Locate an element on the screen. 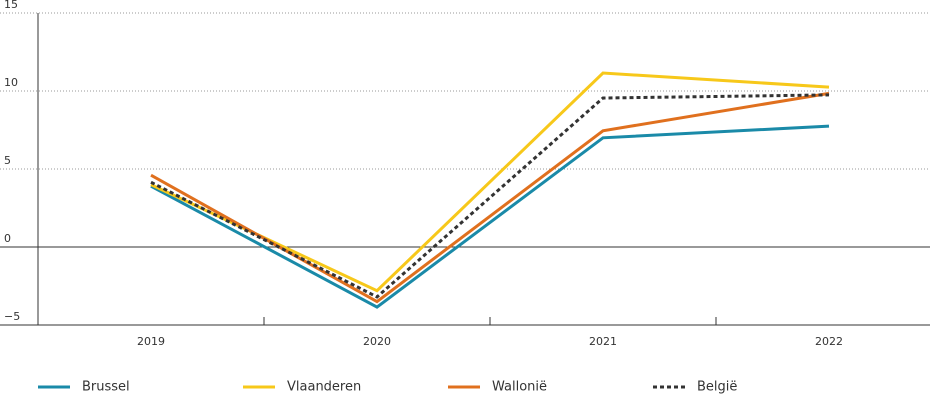 This screenshot has width=932, height=403. y-tick-label: 10 is located at coordinates (11, 82).